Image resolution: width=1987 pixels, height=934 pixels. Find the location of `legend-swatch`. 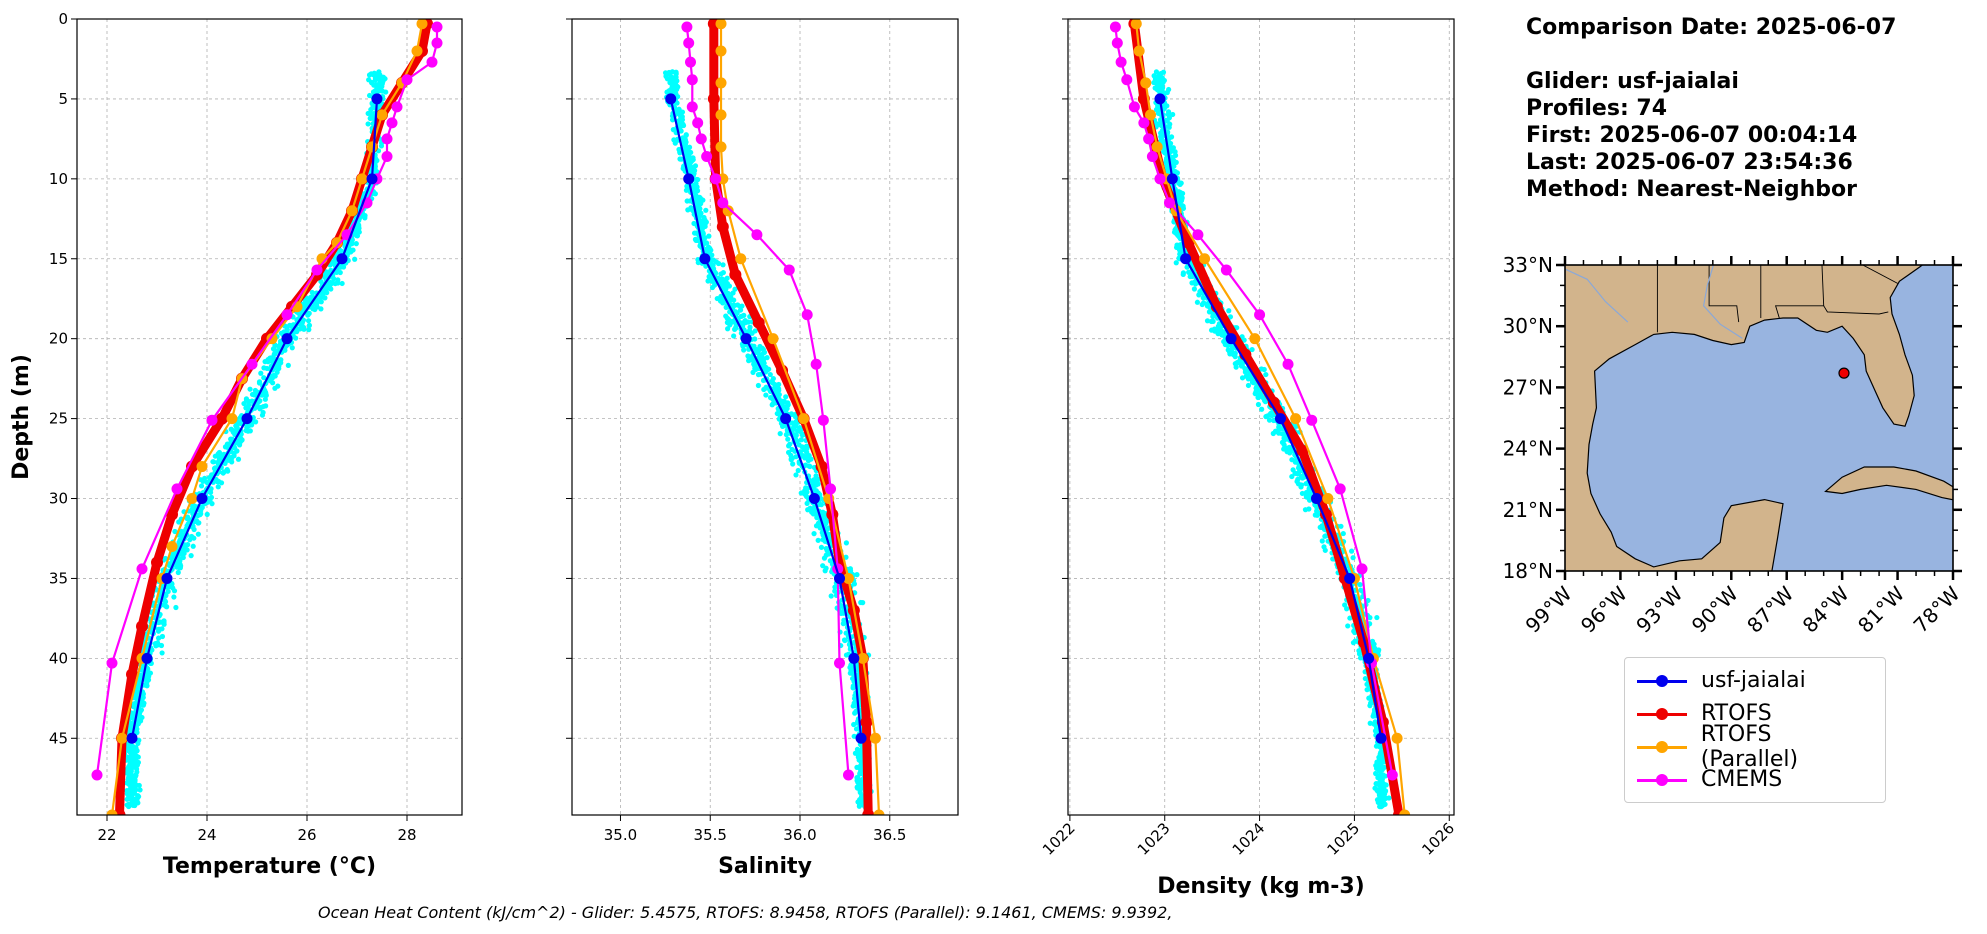

legend-swatch is located at coordinates (1662, 780).